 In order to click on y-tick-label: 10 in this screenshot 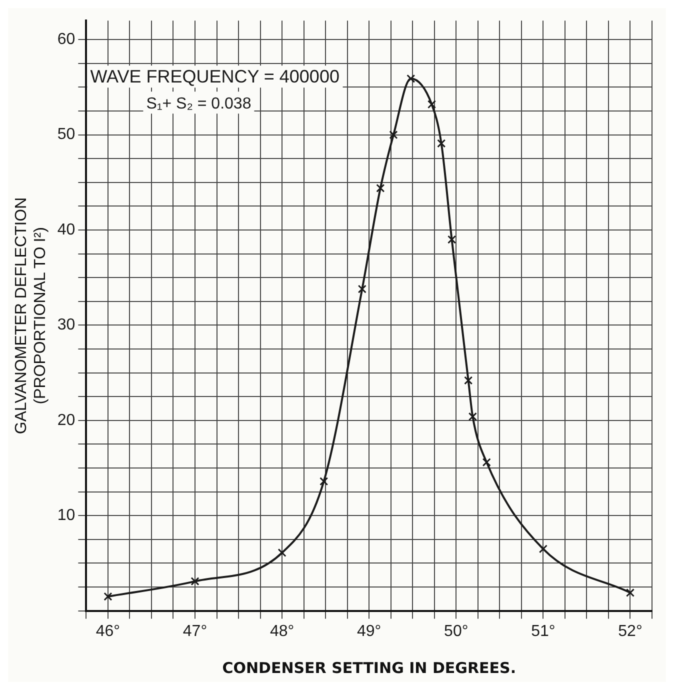, I will do `click(66, 515)`.